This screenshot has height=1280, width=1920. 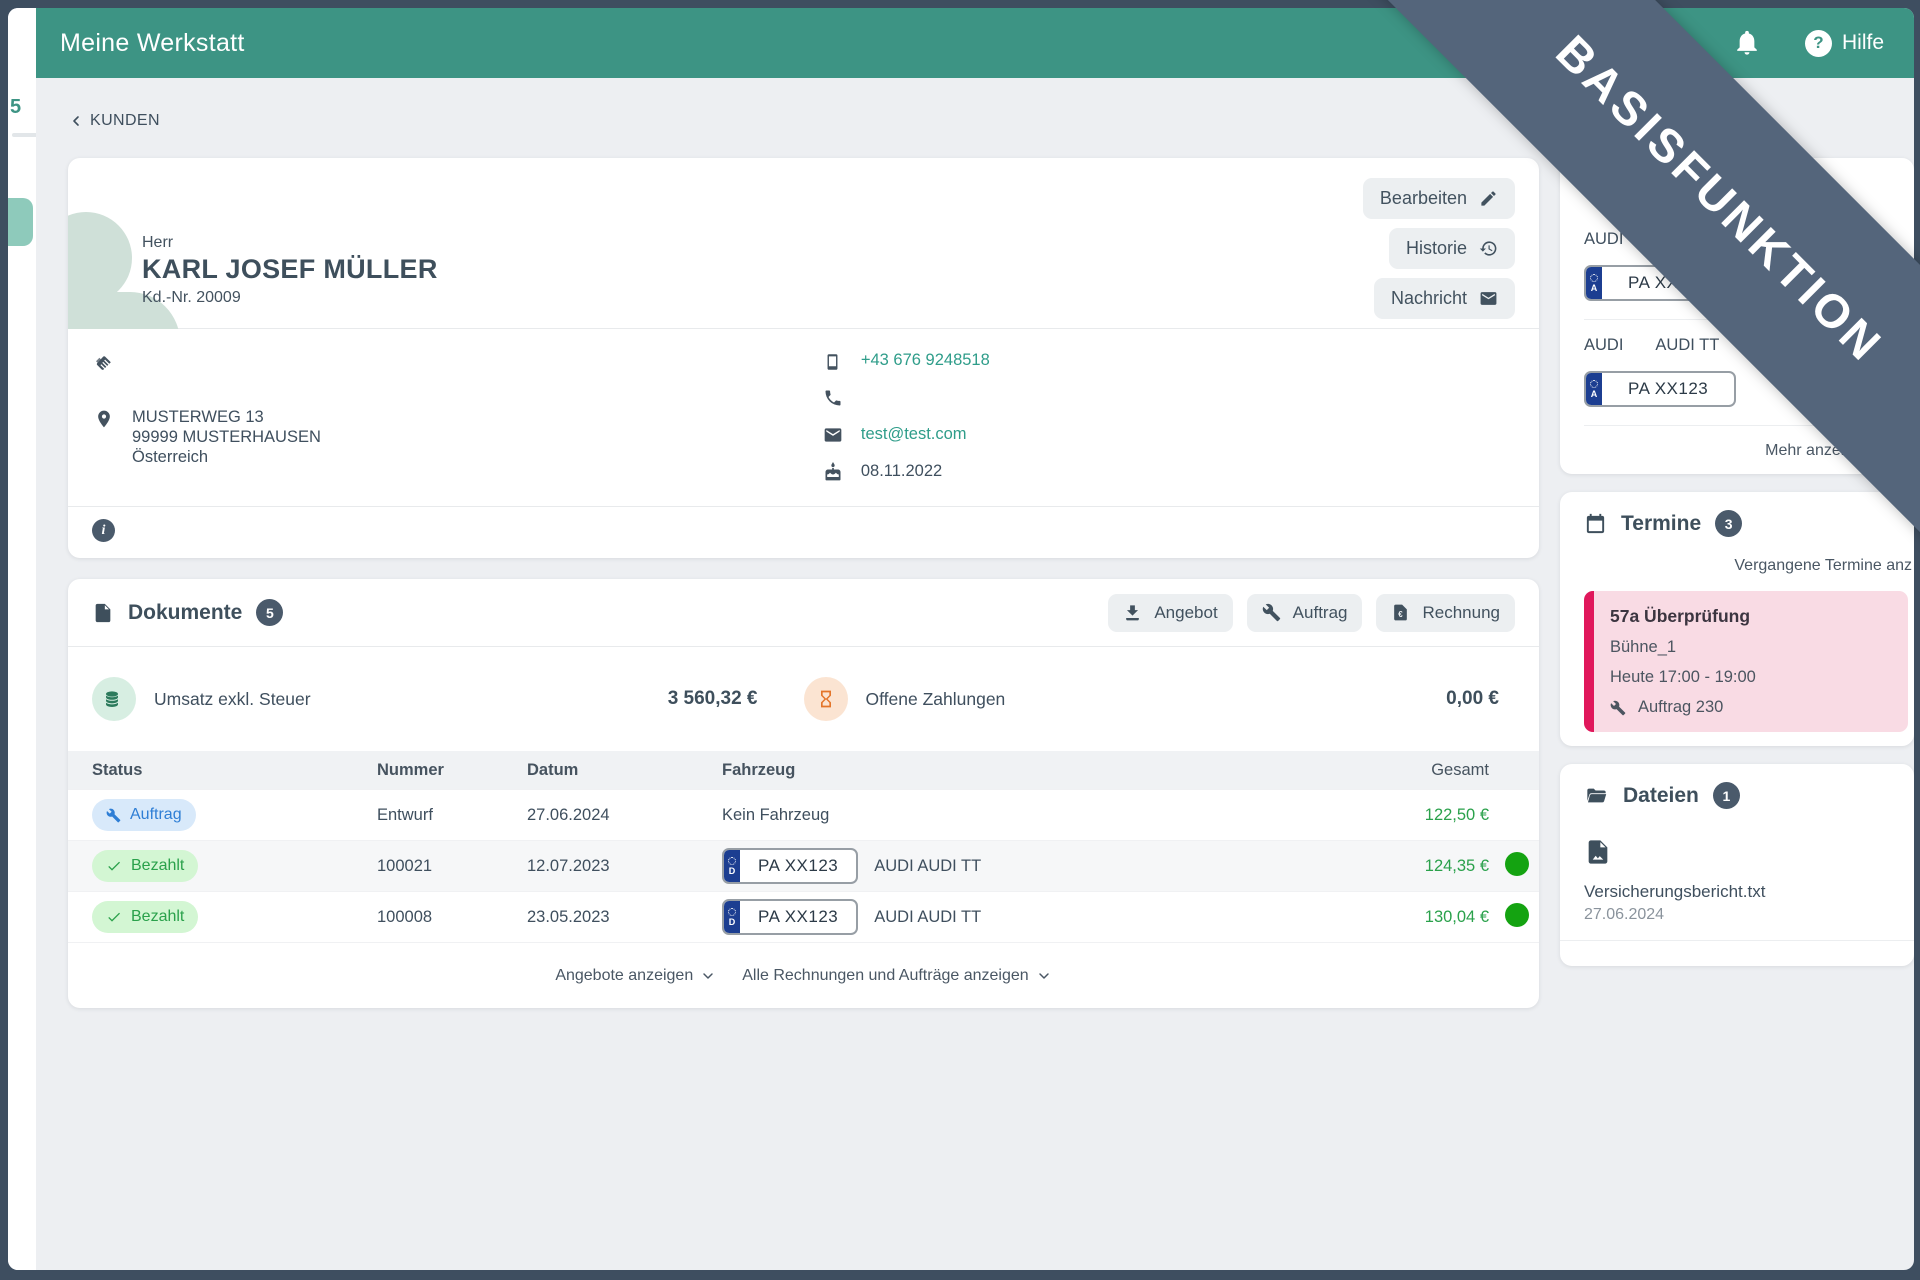 What do you see at coordinates (405, 865) in the screenshot?
I see `doc-number: 100021` at bounding box center [405, 865].